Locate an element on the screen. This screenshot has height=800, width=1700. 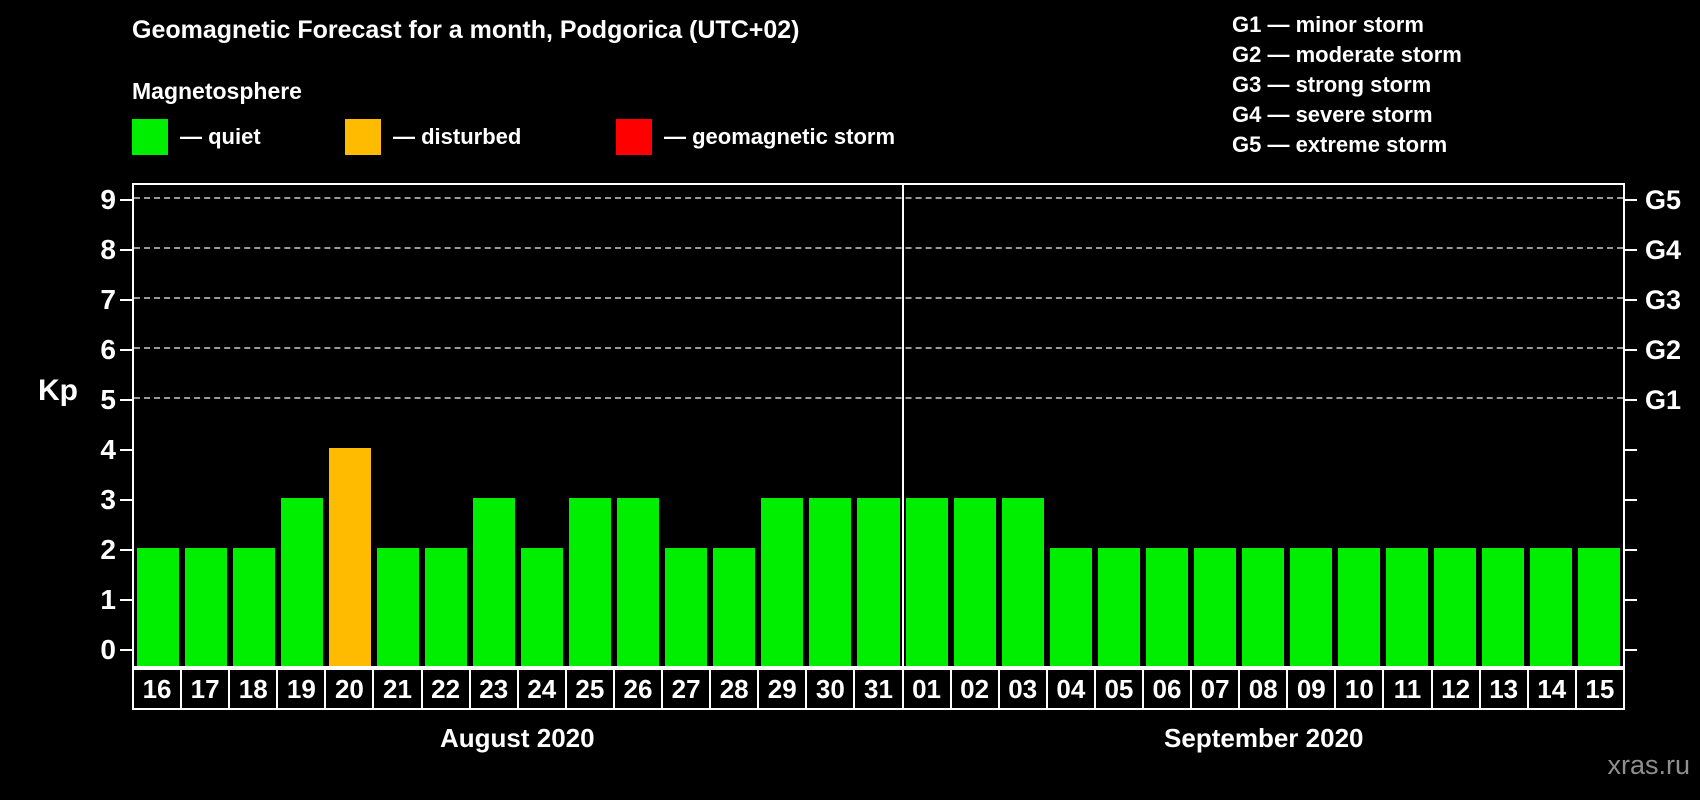
y-tick-label-7: 7 is located at coordinates (108, 299).